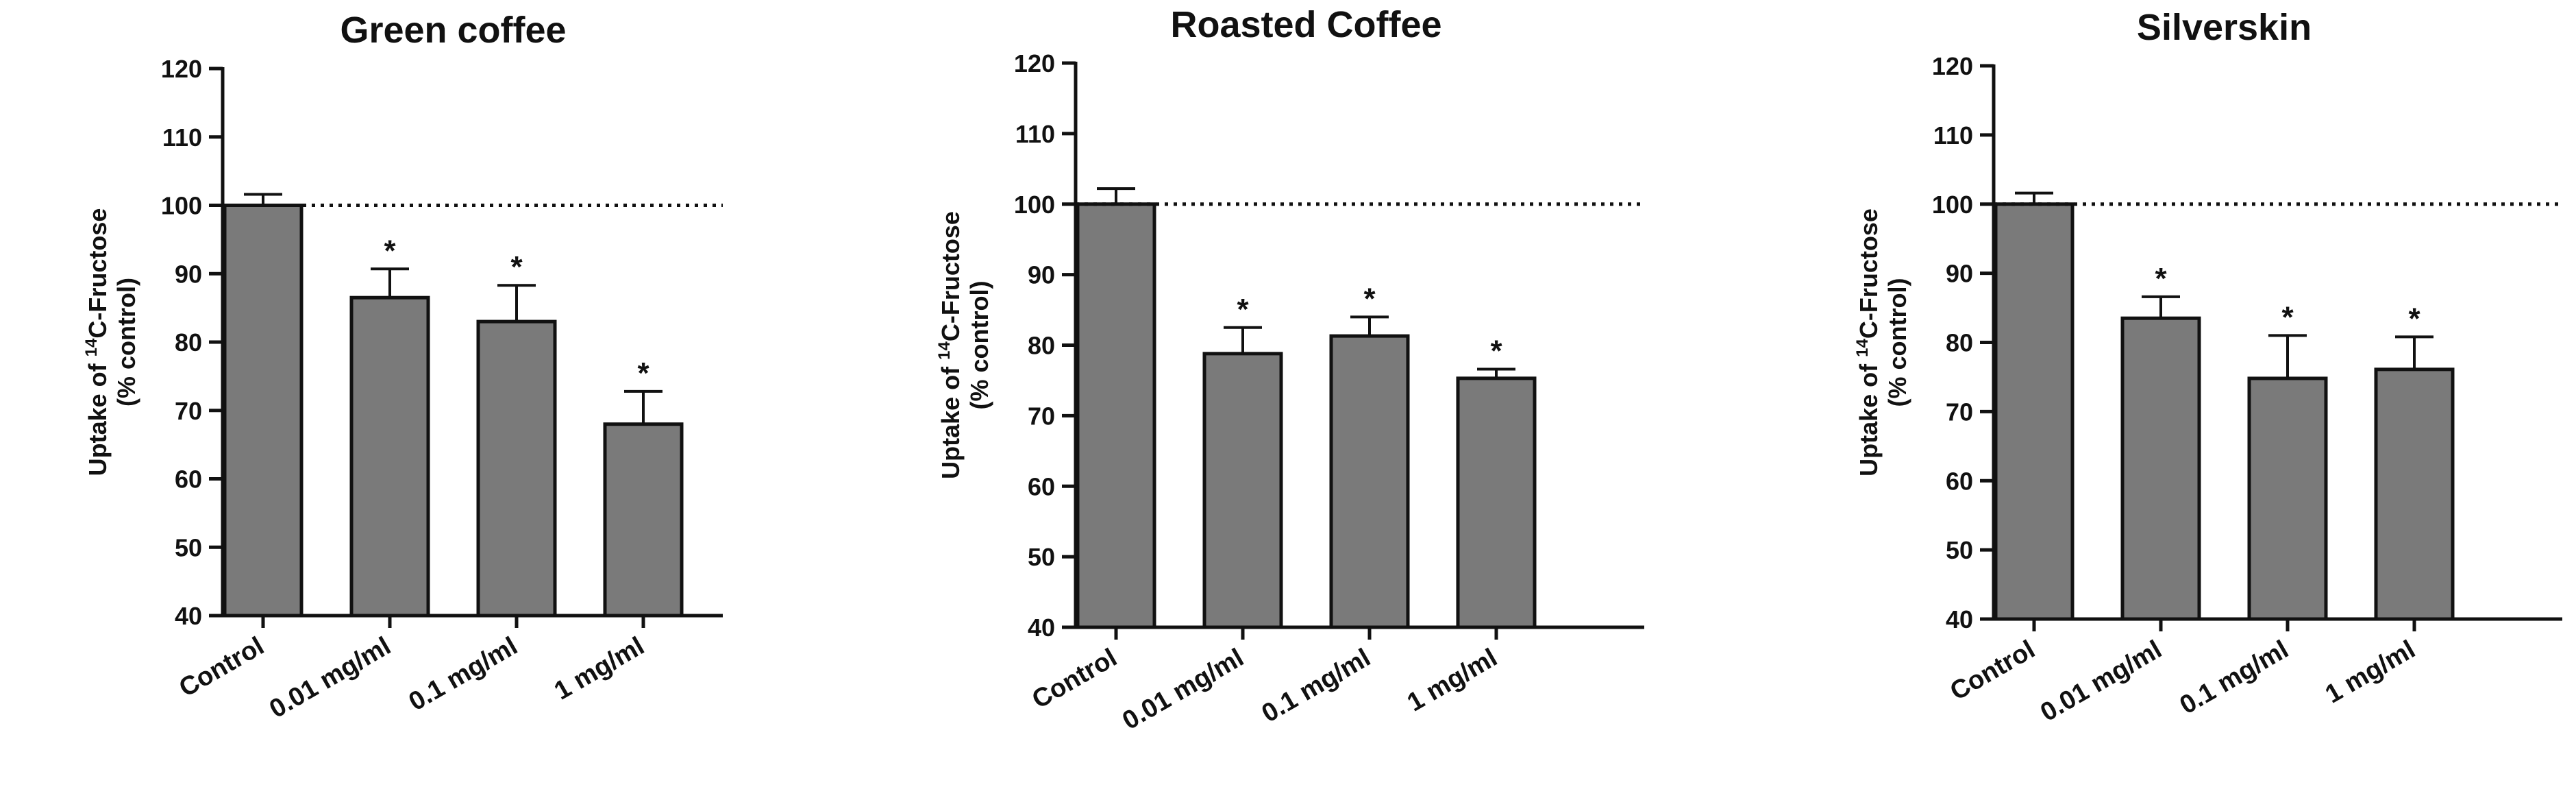  What do you see at coordinates (2224, 27) in the screenshot?
I see `chart-title: Silverskin` at bounding box center [2224, 27].